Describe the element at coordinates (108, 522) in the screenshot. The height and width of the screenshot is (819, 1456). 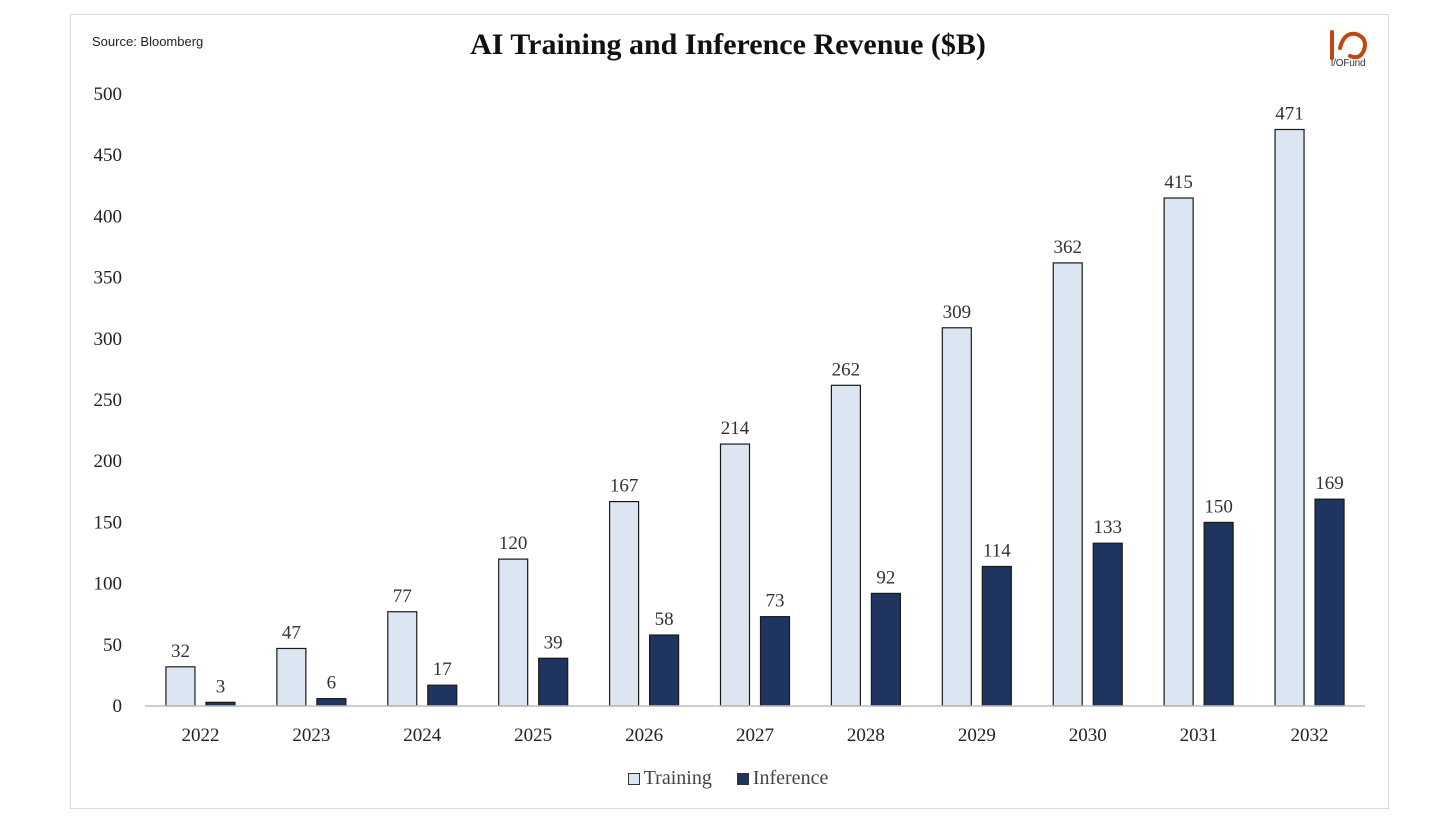
I see `y-tick-label: 150` at that location.